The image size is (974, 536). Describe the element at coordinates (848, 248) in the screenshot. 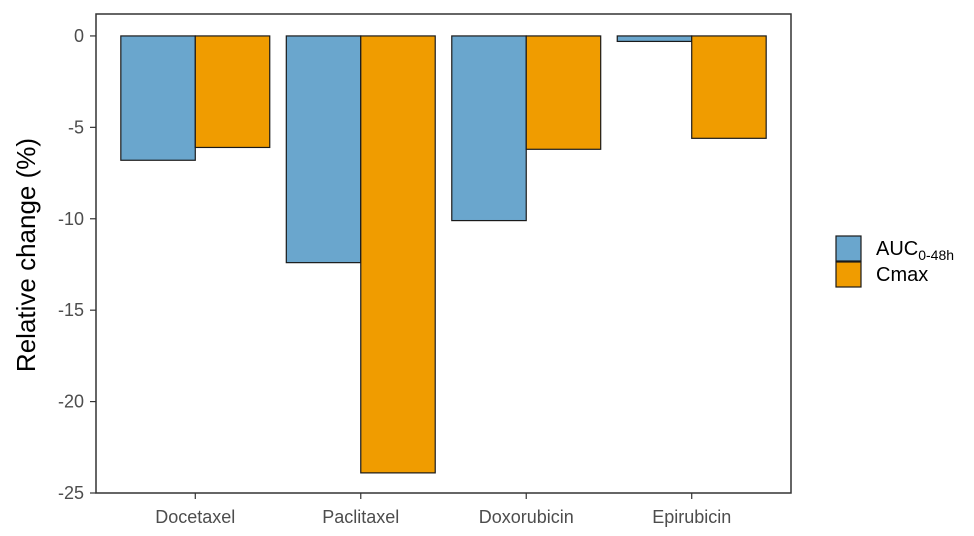

I see `legend-key-auc` at that location.